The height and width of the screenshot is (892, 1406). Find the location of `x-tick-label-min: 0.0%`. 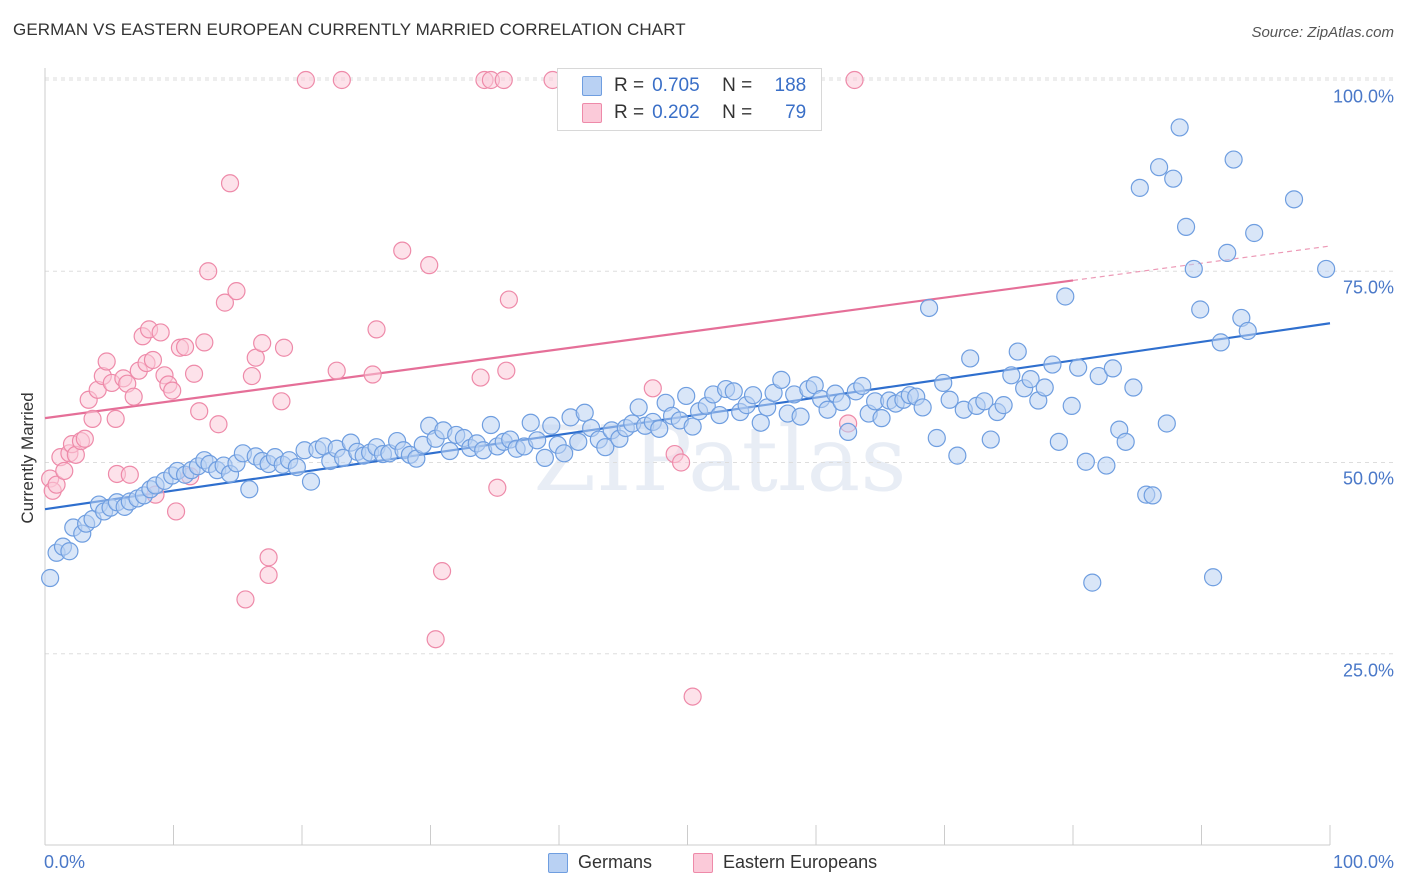

x-tick-label-min: 0.0% is located at coordinates (65, 862).